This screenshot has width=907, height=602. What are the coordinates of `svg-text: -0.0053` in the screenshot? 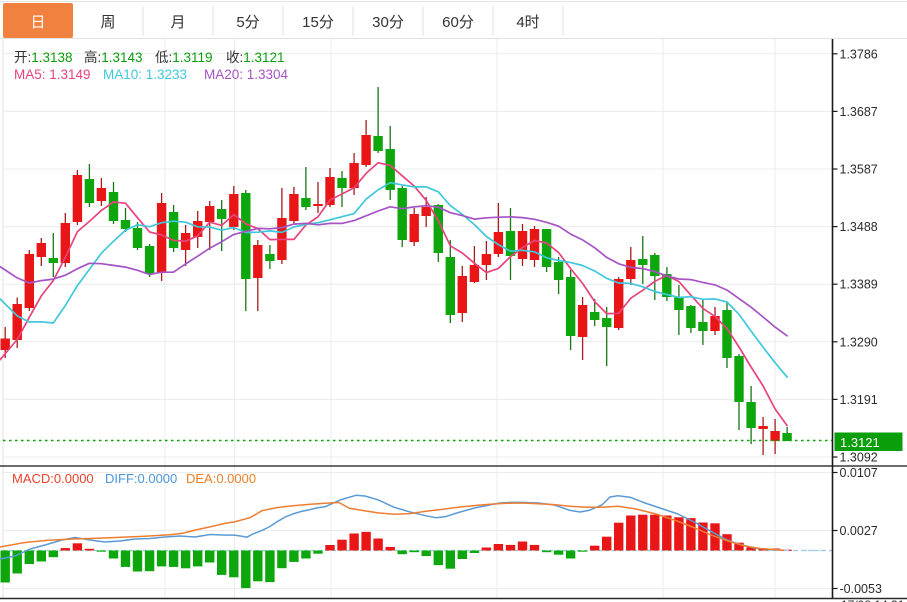 It's located at (861, 589).